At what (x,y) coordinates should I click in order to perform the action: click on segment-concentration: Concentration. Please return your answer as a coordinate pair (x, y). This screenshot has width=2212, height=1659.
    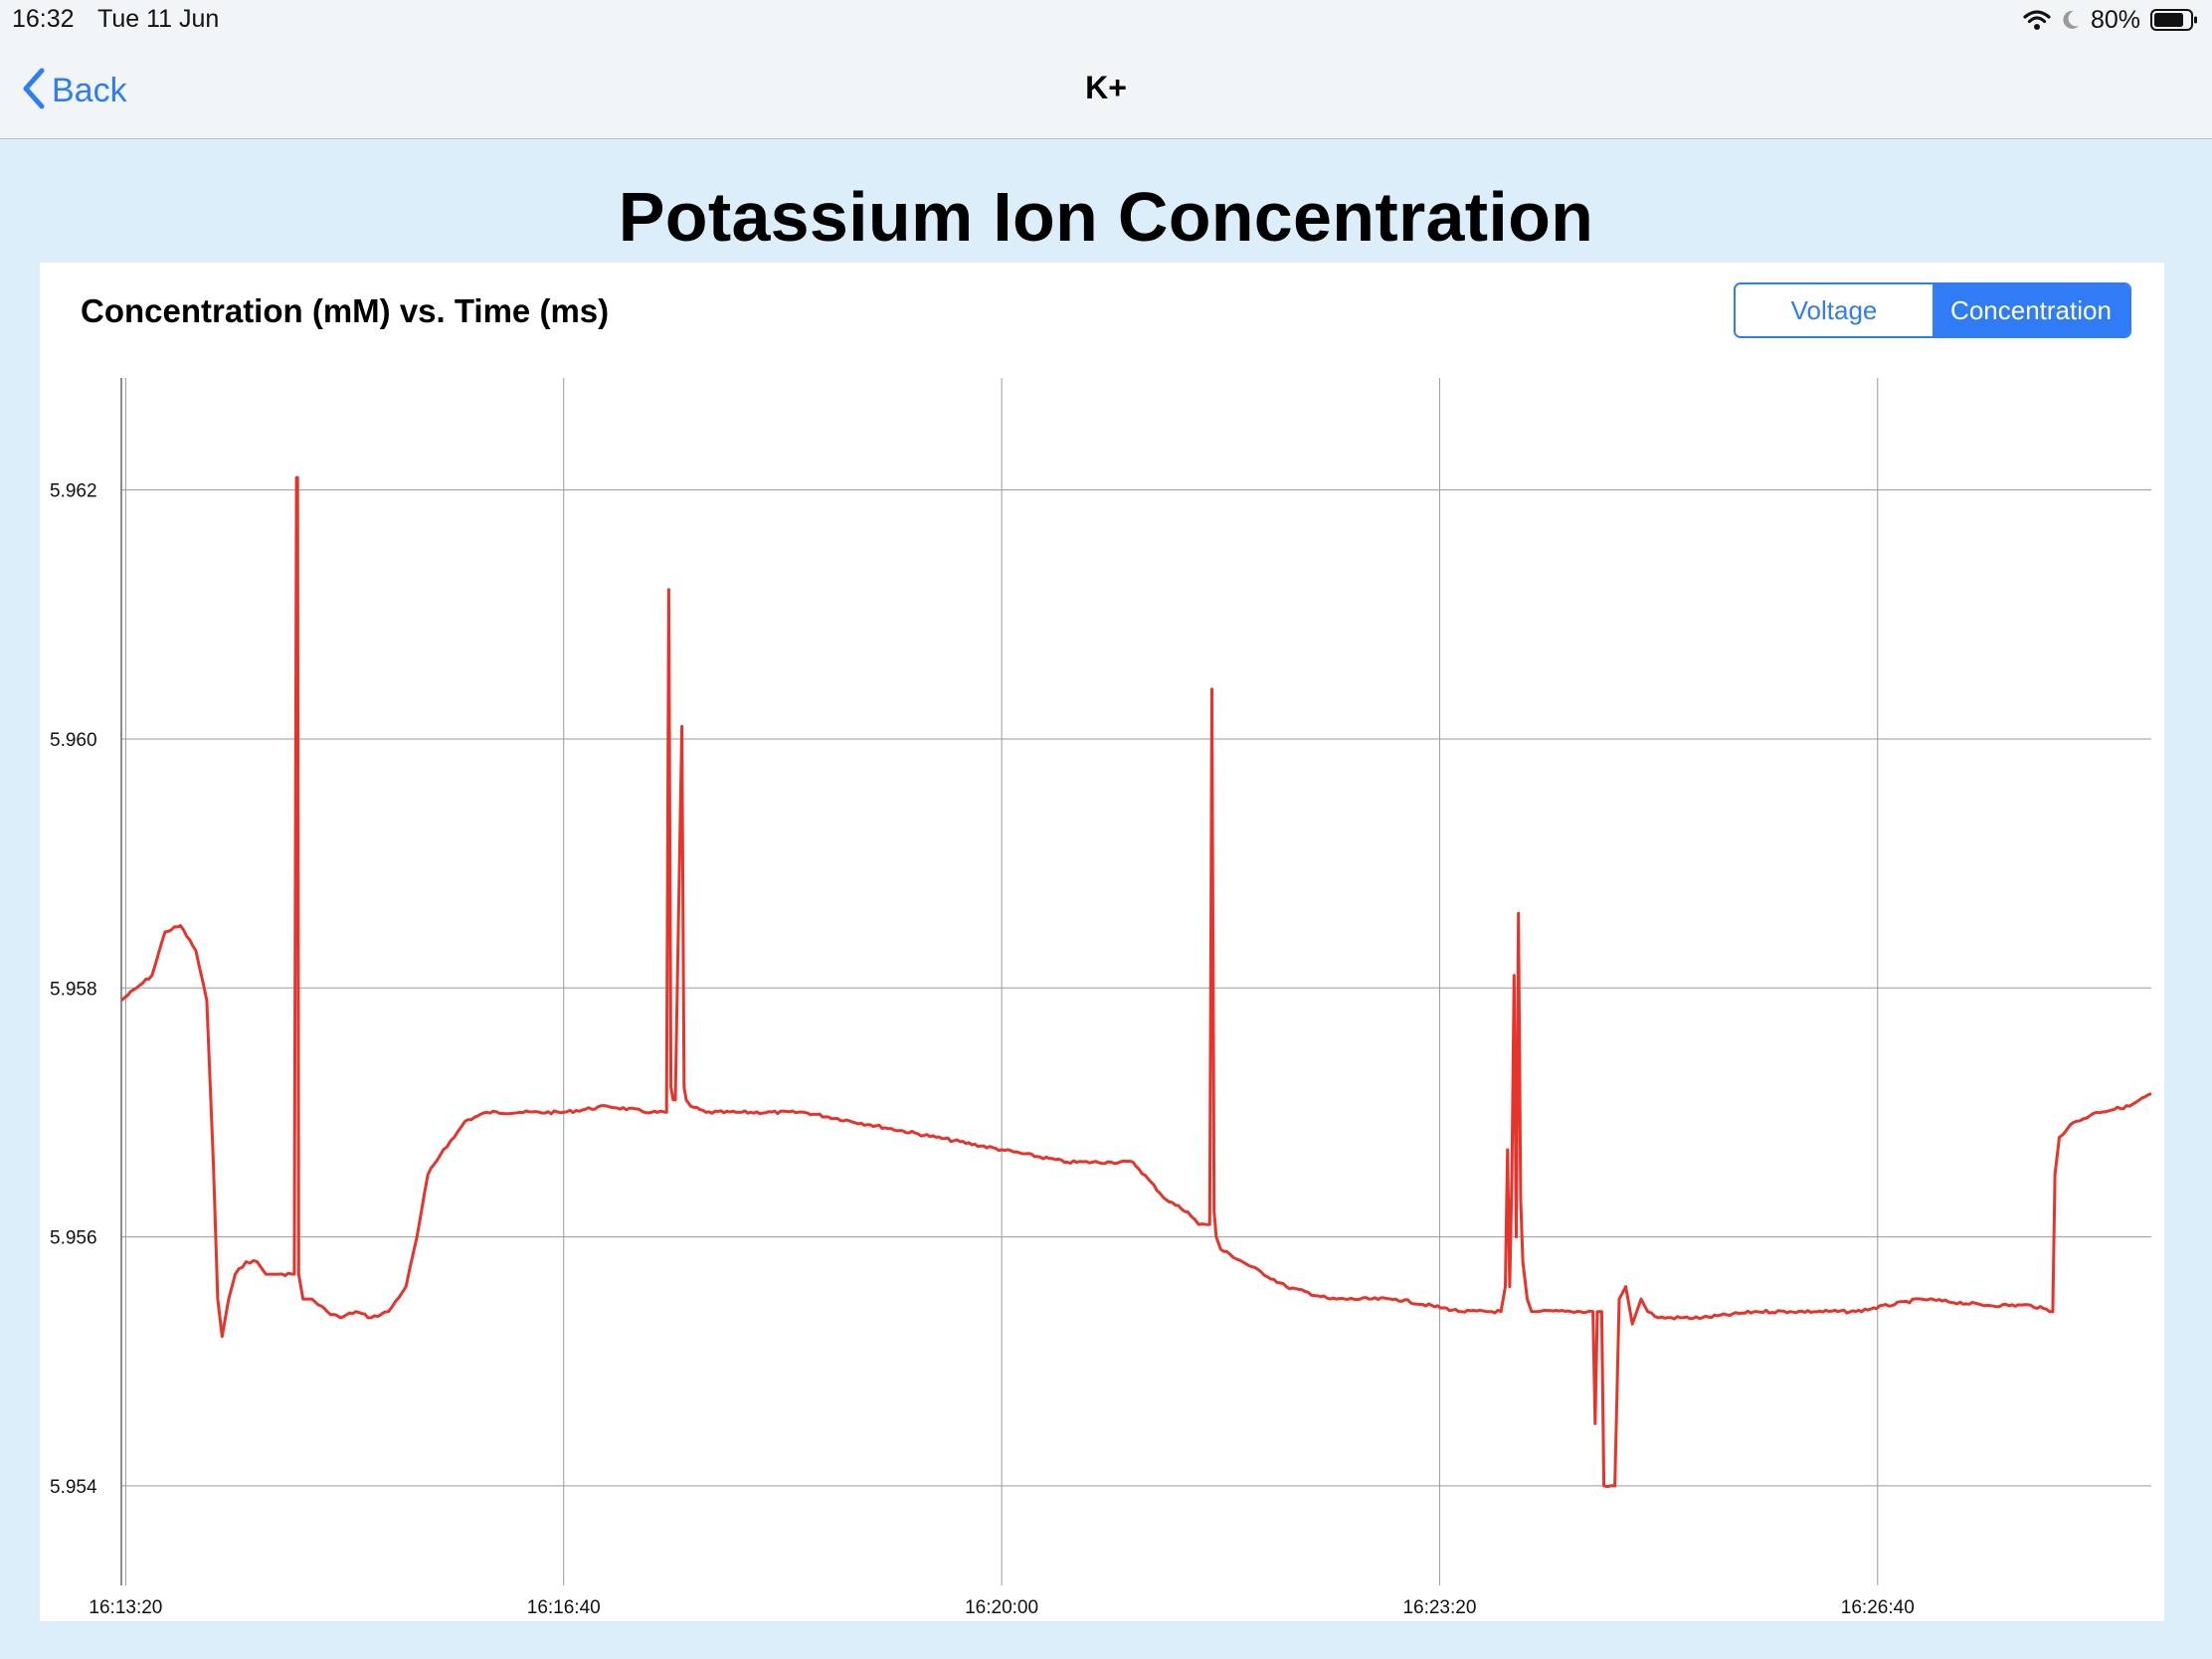
    Looking at the image, I should click on (2031, 310).